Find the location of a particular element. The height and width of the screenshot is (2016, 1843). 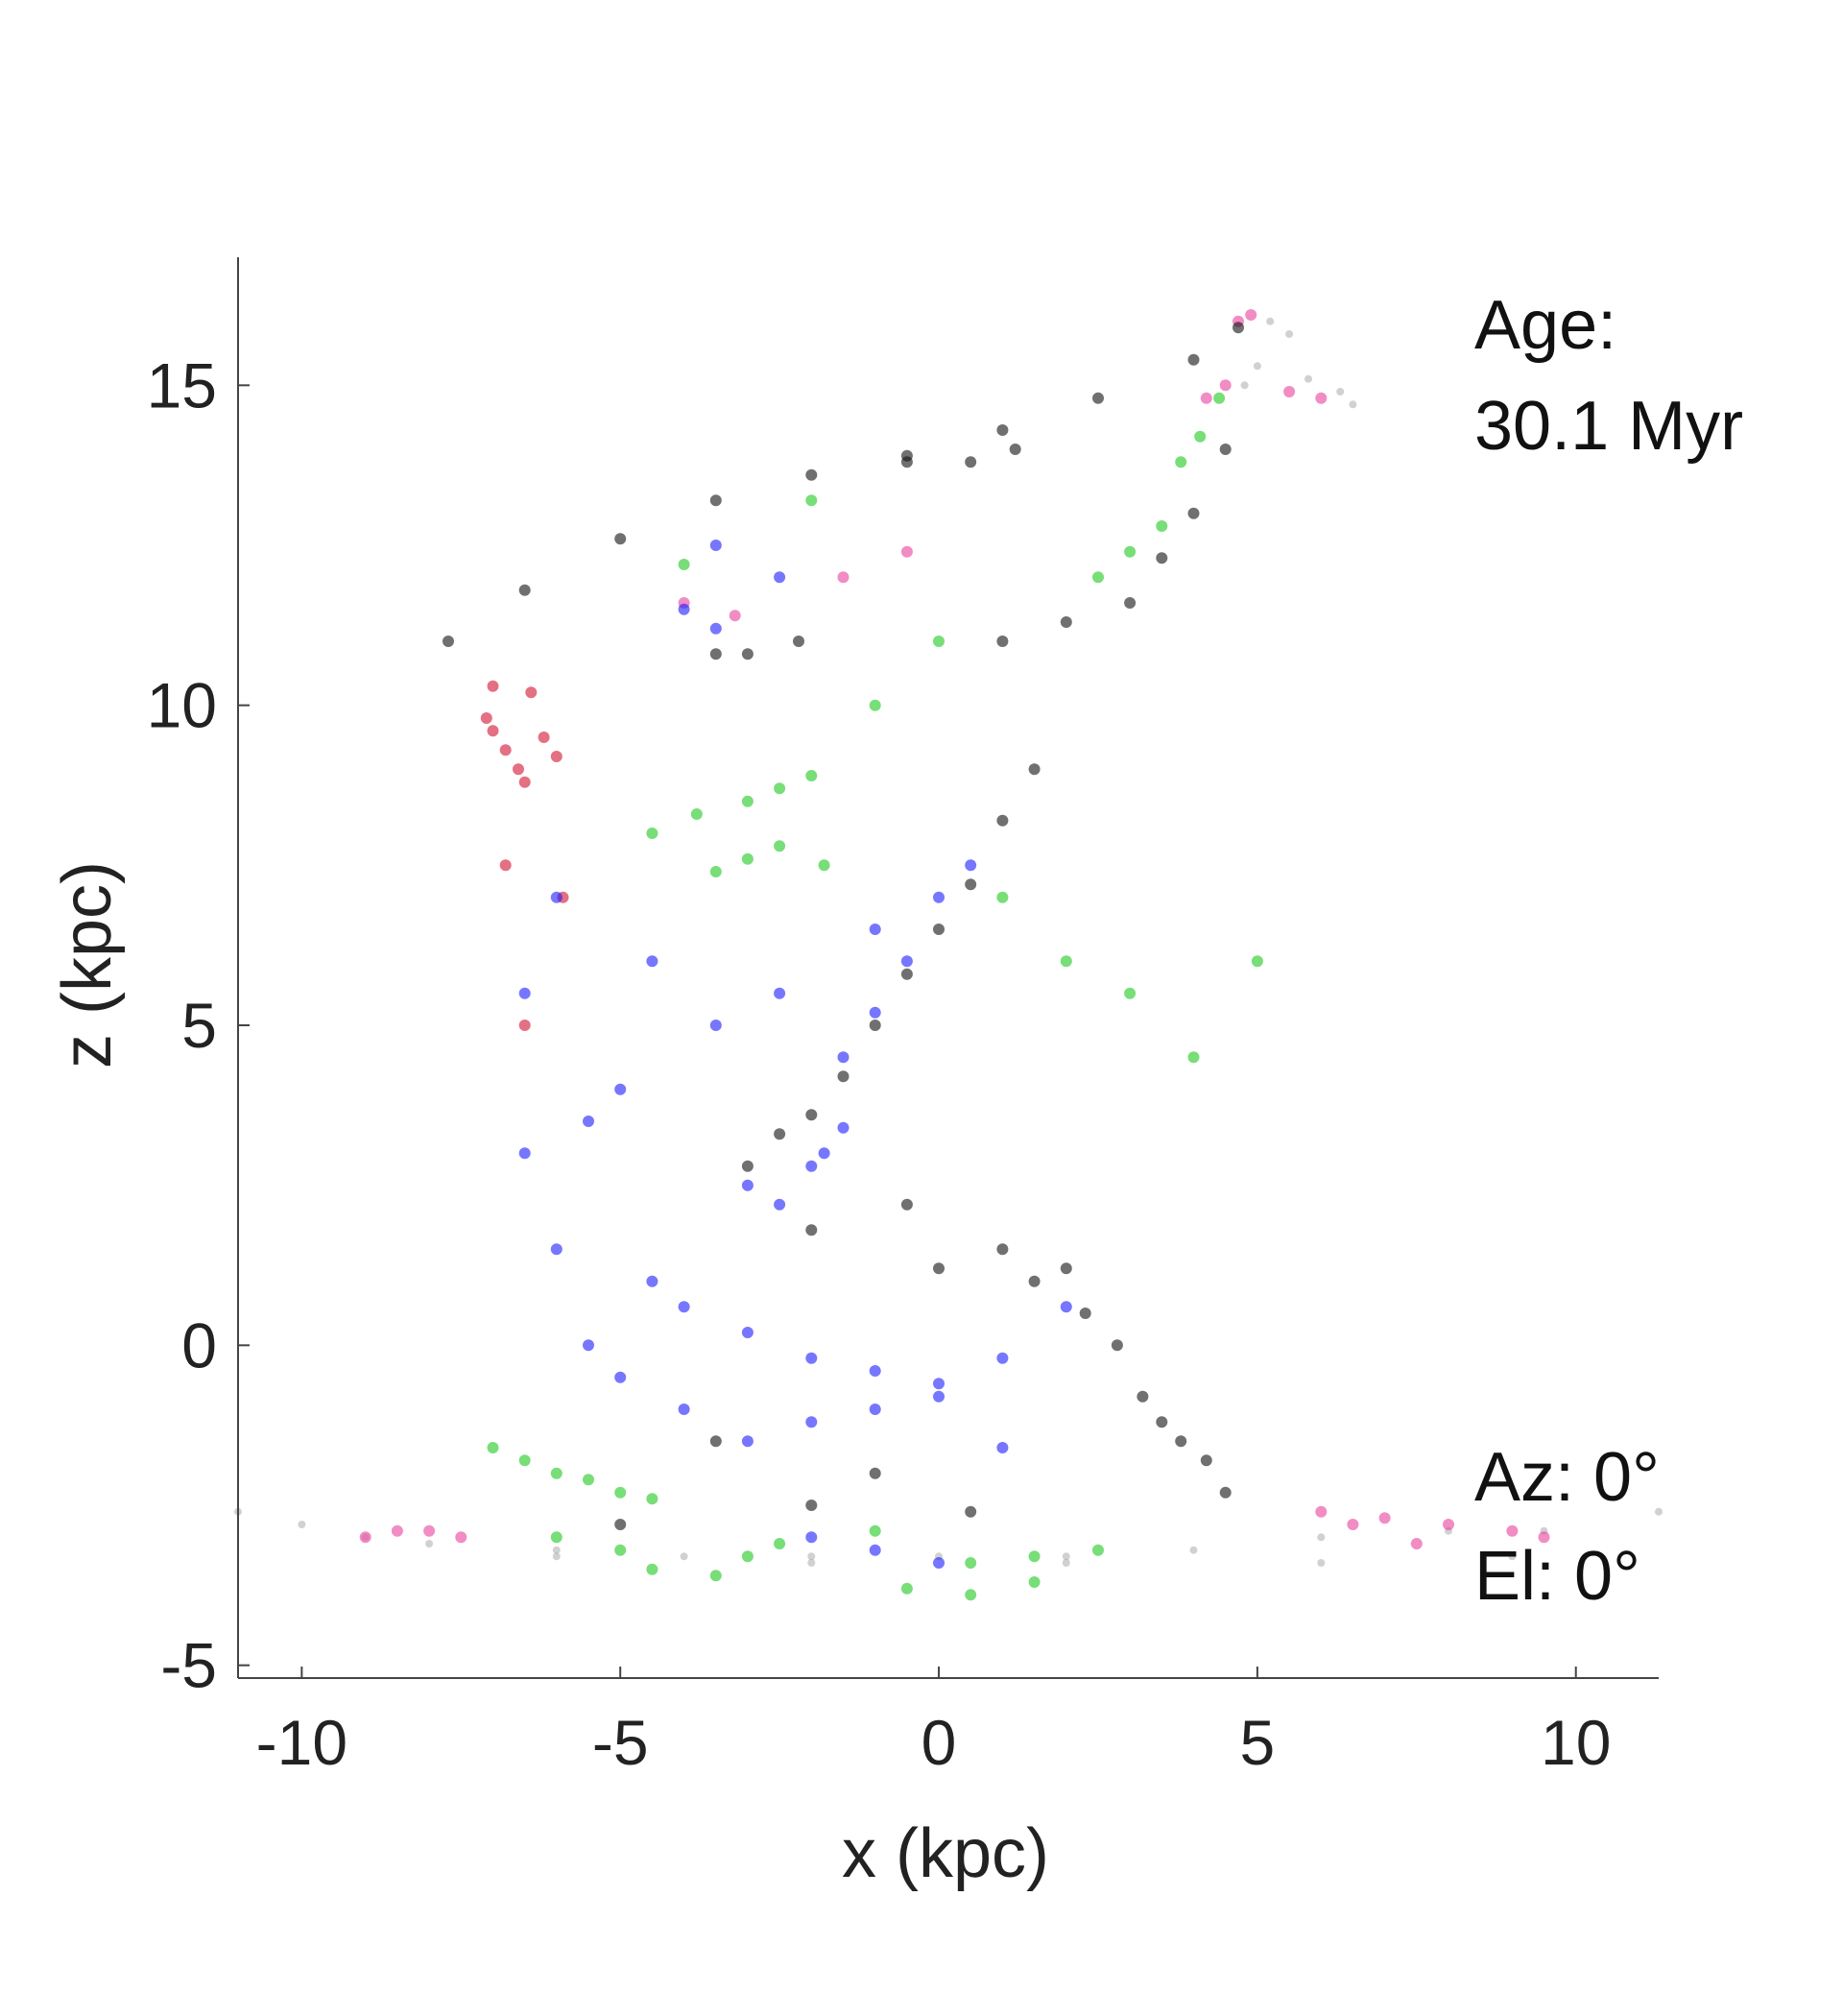

y-tick-label: 15 is located at coordinates (182, 384).